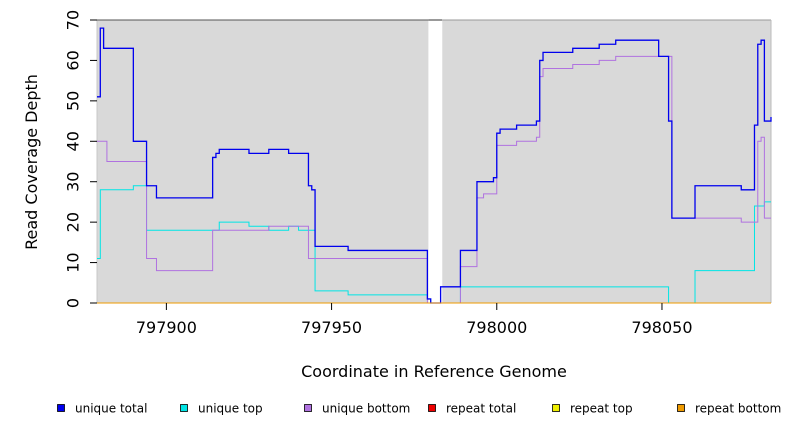 The image size is (792, 432). I want to click on y-tick-label: 10, so click(73, 262).